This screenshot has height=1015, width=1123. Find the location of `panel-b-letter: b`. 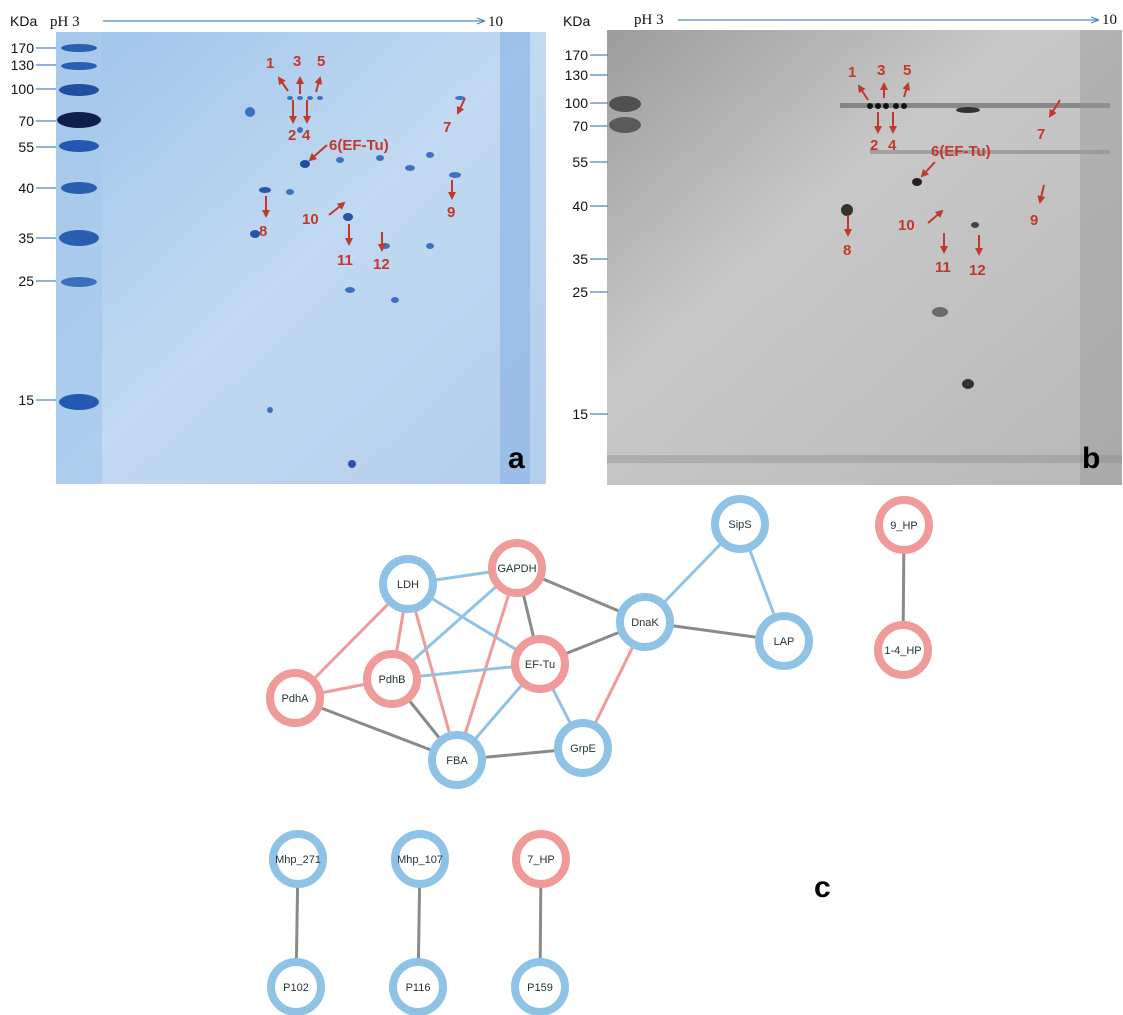

panel-b-letter: b is located at coordinates (1091, 458).